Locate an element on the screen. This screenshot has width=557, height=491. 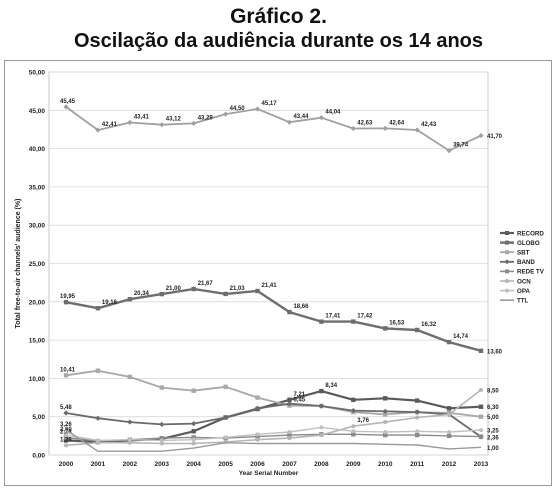
data-label: 41,70 is located at coordinates (495, 137).